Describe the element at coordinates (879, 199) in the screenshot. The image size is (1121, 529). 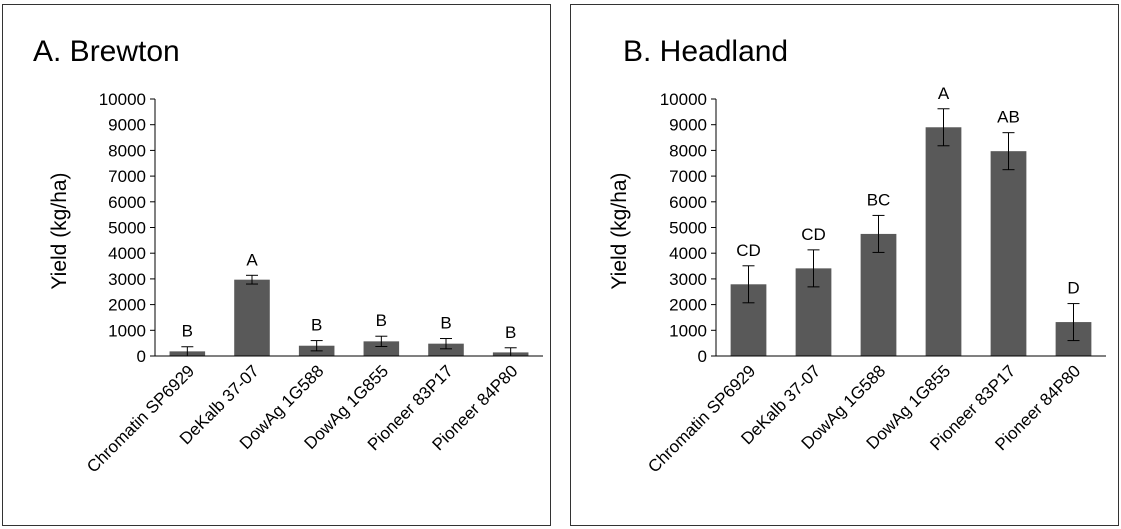
I see `significance-letter: BC` at that location.